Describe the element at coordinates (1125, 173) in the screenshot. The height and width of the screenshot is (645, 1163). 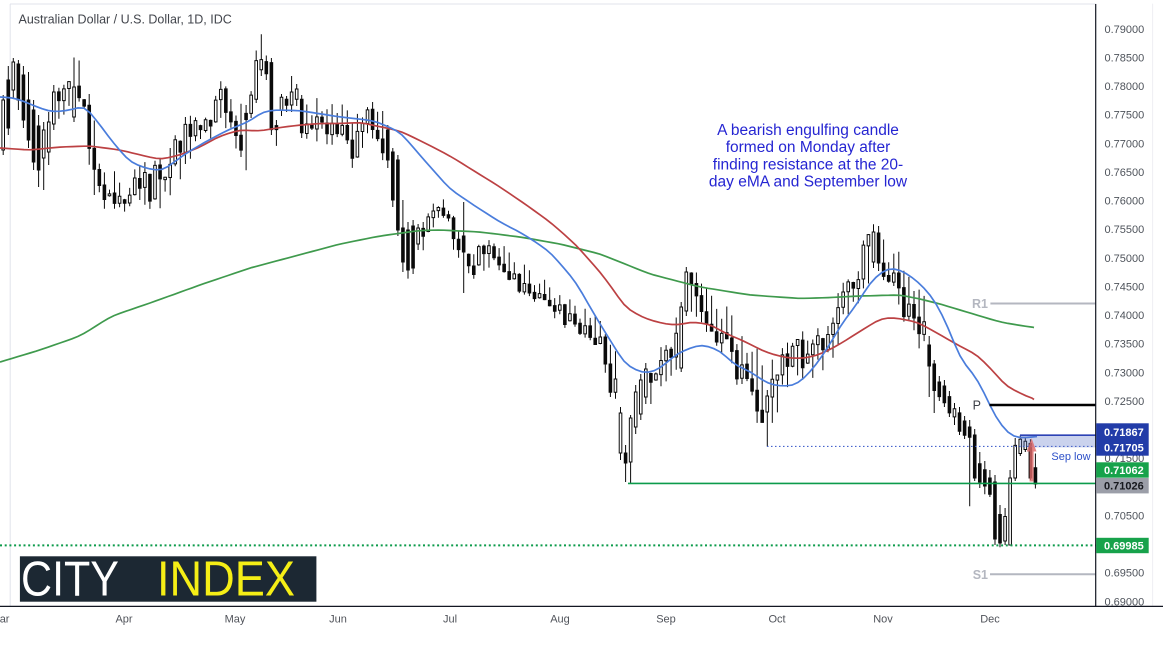
I see `svg-text: 0.76500` at that location.